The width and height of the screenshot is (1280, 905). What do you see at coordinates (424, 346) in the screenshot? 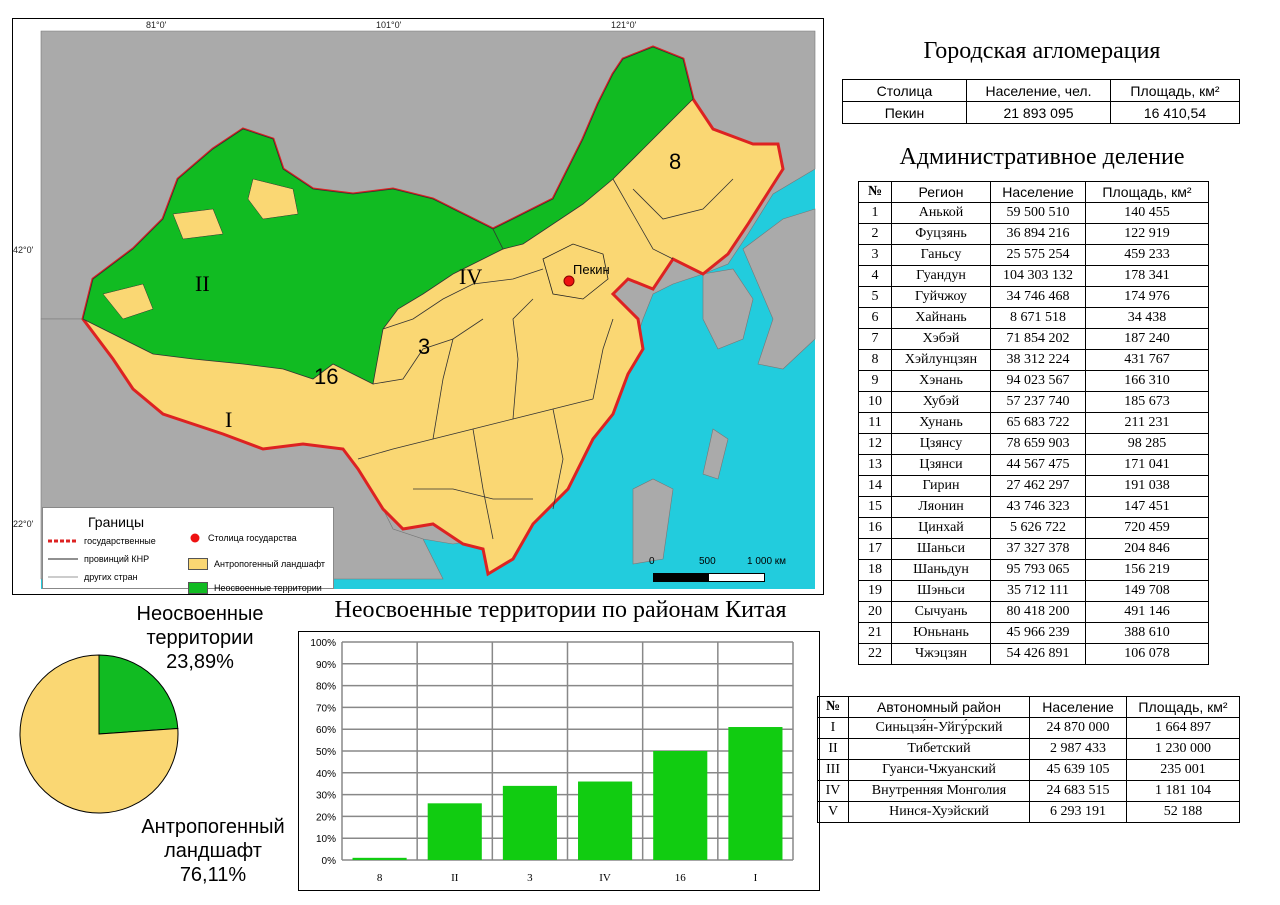
I see `region-label-3: 3` at bounding box center [424, 346].